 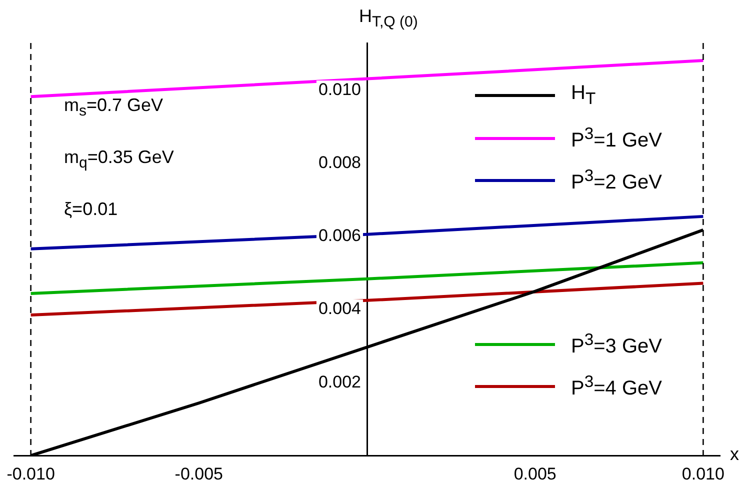 What do you see at coordinates (339, 90) in the screenshot?
I see `y-tick-label: 0.010` at bounding box center [339, 90].